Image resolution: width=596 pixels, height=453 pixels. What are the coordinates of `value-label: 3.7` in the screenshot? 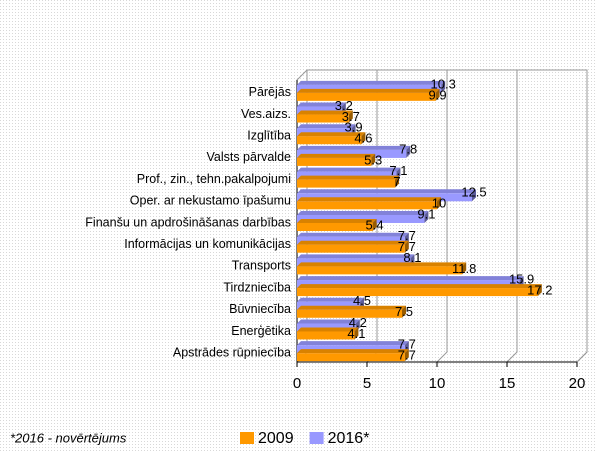 It's located at (351, 116).